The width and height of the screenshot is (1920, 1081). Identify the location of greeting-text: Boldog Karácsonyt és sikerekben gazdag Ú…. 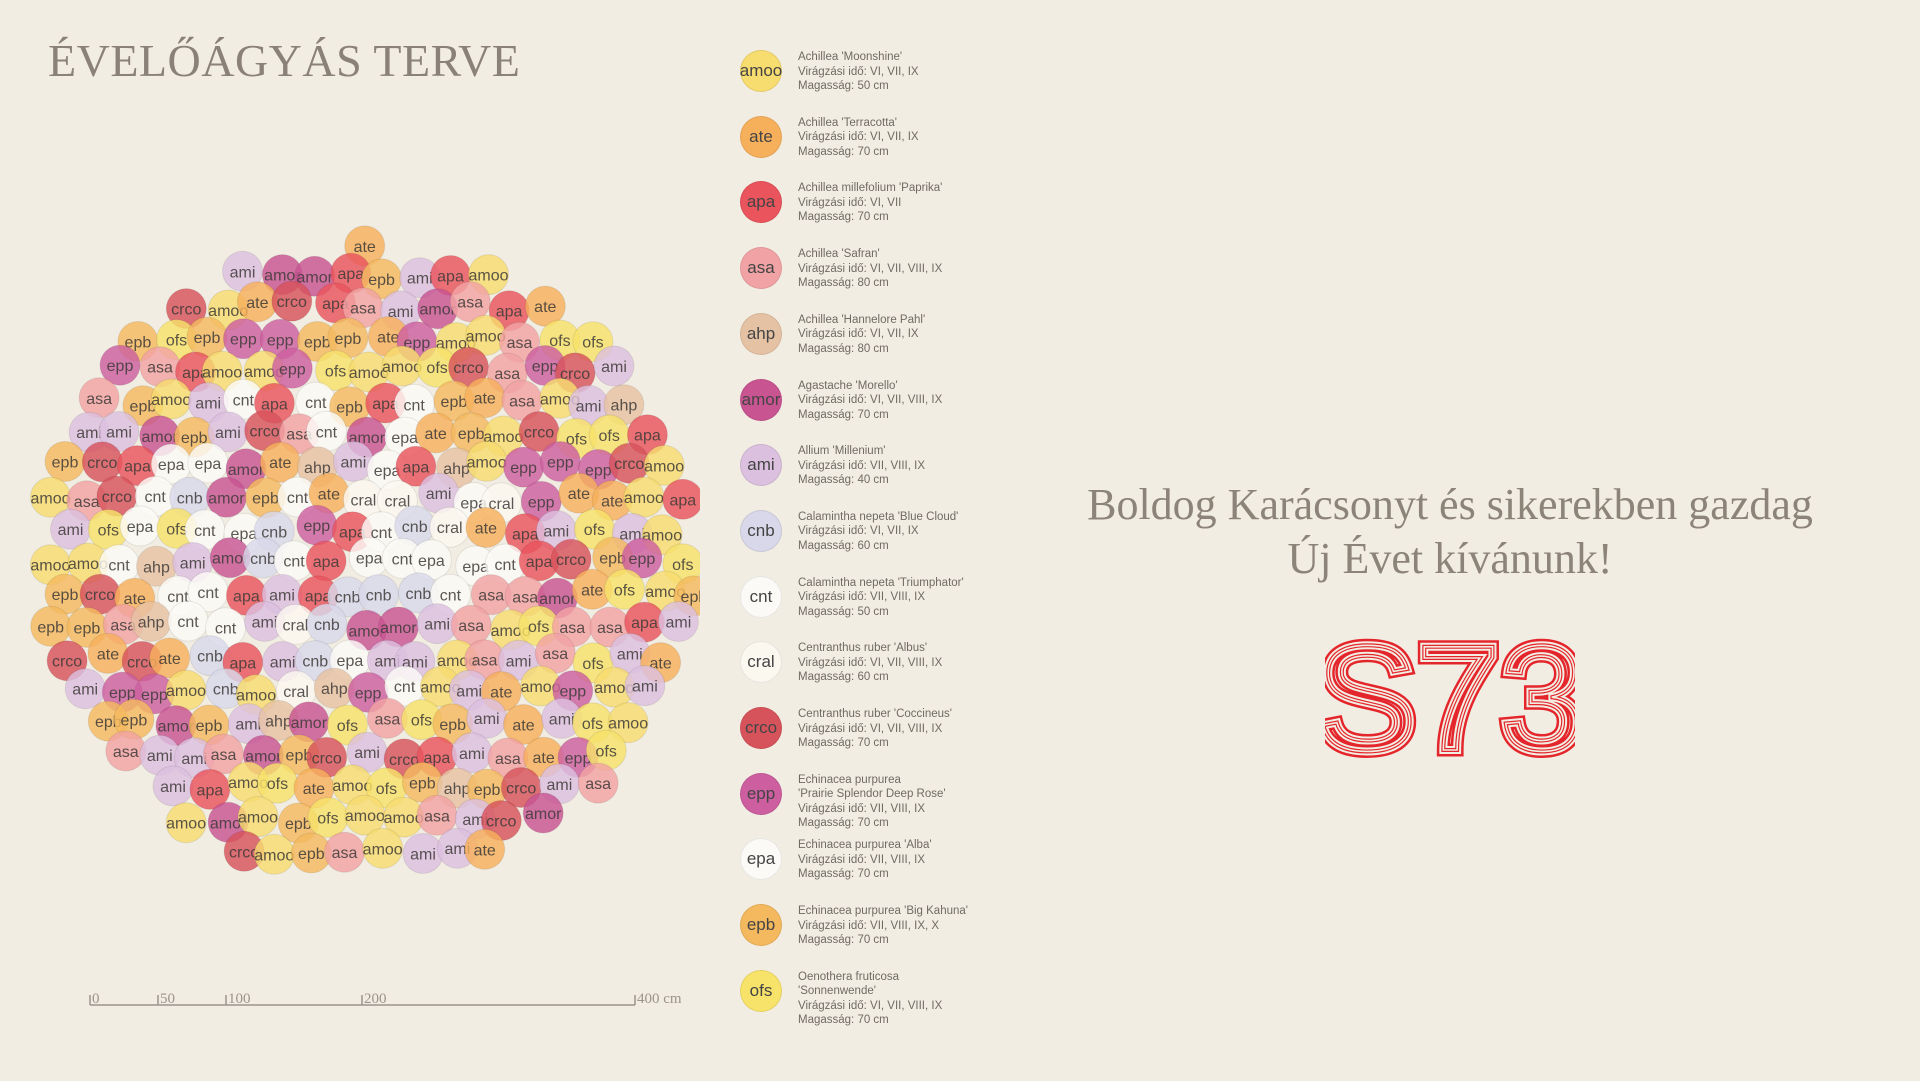
(1450, 532).